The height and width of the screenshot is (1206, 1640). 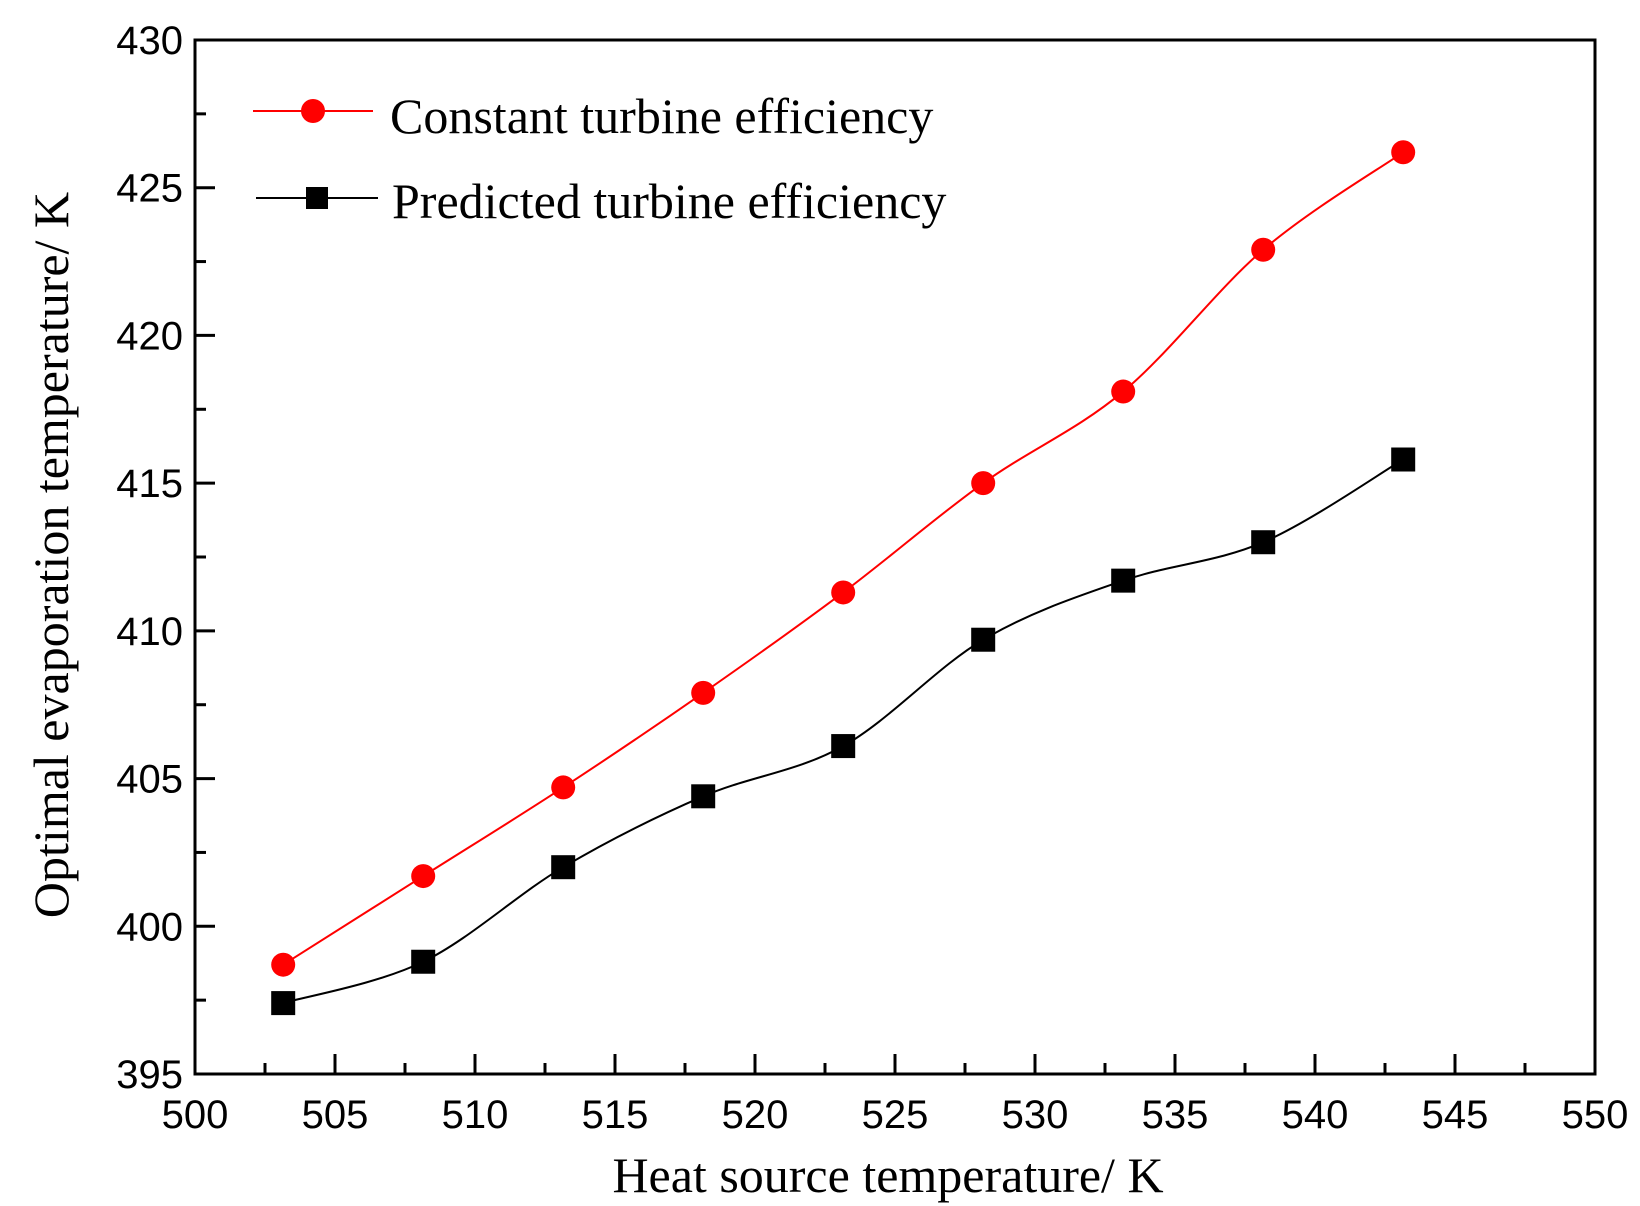 What do you see at coordinates (1175, 1115) in the screenshot?
I see `x-tick-label: 535` at bounding box center [1175, 1115].